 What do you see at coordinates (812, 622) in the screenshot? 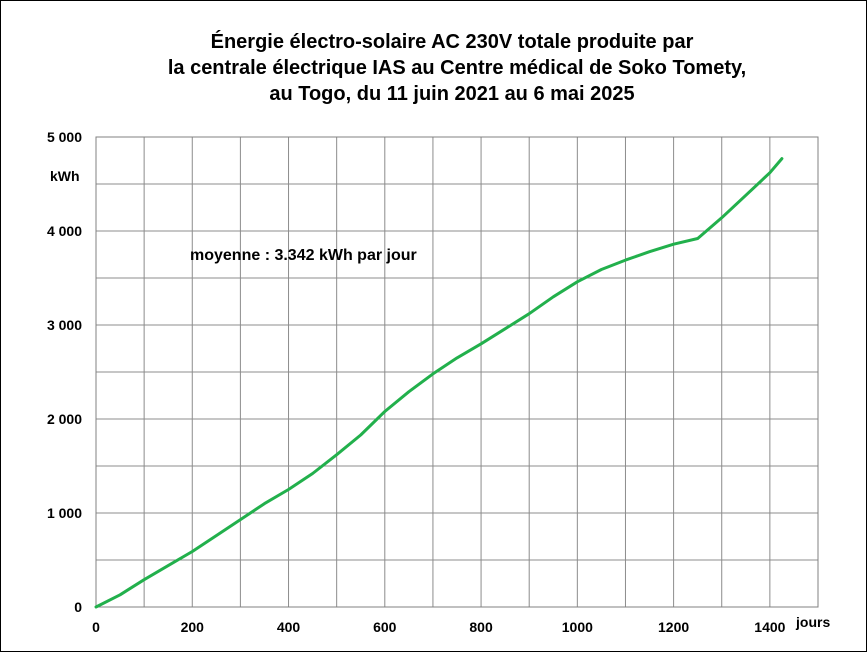
I see `x-axis-label: jours` at bounding box center [812, 622].